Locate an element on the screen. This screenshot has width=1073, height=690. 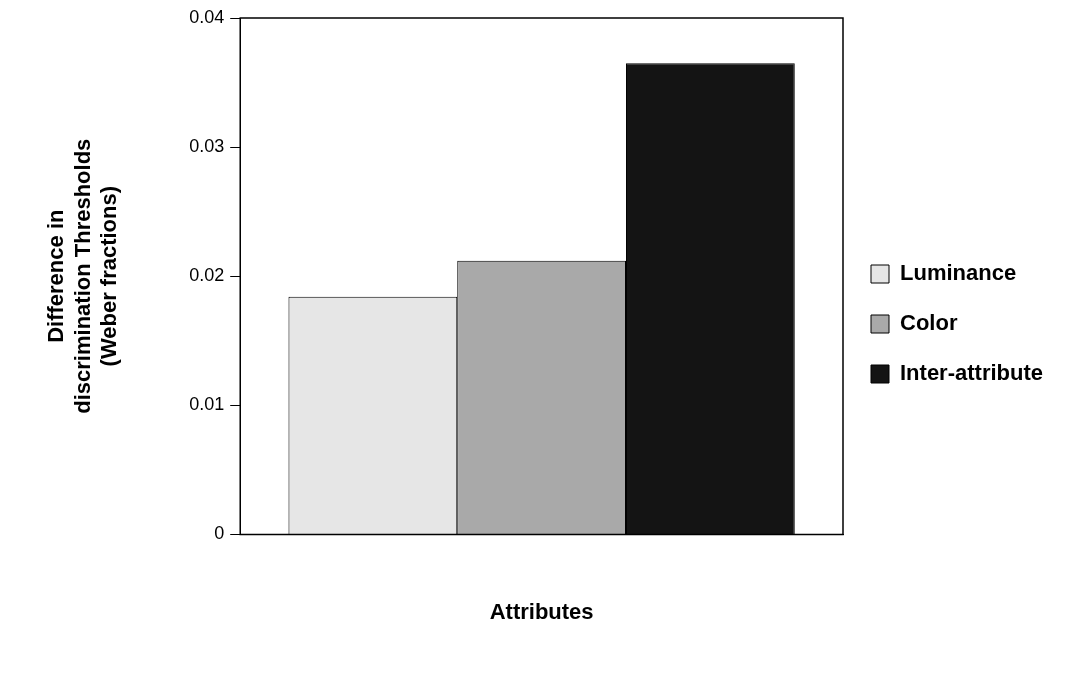
y-tick-label: 0.01 is located at coordinates (207, 404).